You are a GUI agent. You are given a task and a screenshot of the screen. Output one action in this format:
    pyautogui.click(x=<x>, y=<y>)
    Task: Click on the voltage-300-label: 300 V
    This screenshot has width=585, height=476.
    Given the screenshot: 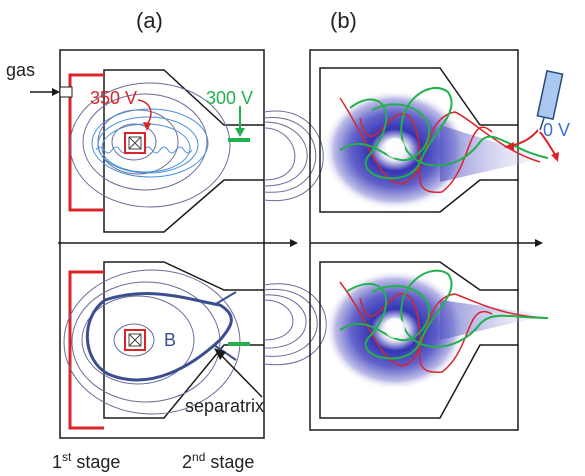 What is the action you would take?
    pyautogui.click(x=229, y=98)
    